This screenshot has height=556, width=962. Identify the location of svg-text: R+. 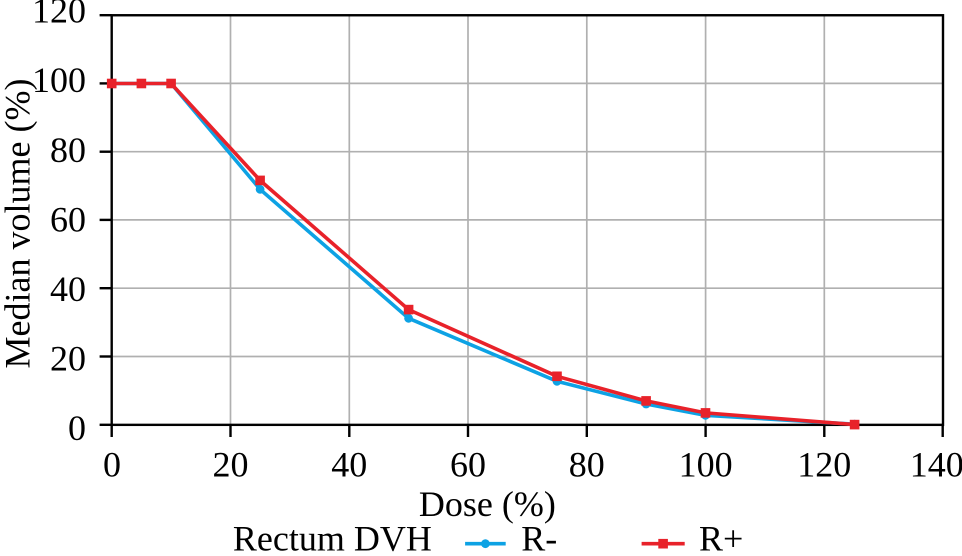
(721, 537).